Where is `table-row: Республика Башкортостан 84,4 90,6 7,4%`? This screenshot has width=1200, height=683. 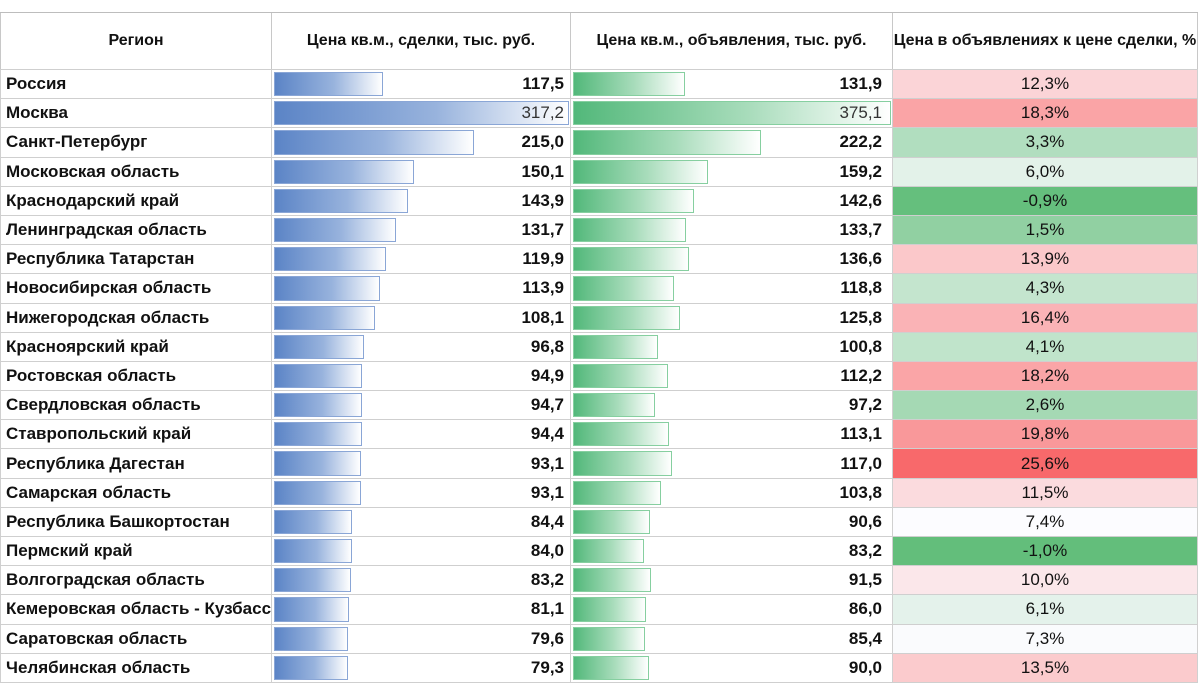
table-row: Республика Башкортостан 84,4 90,6 7,4% is located at coordinates (599, 521).